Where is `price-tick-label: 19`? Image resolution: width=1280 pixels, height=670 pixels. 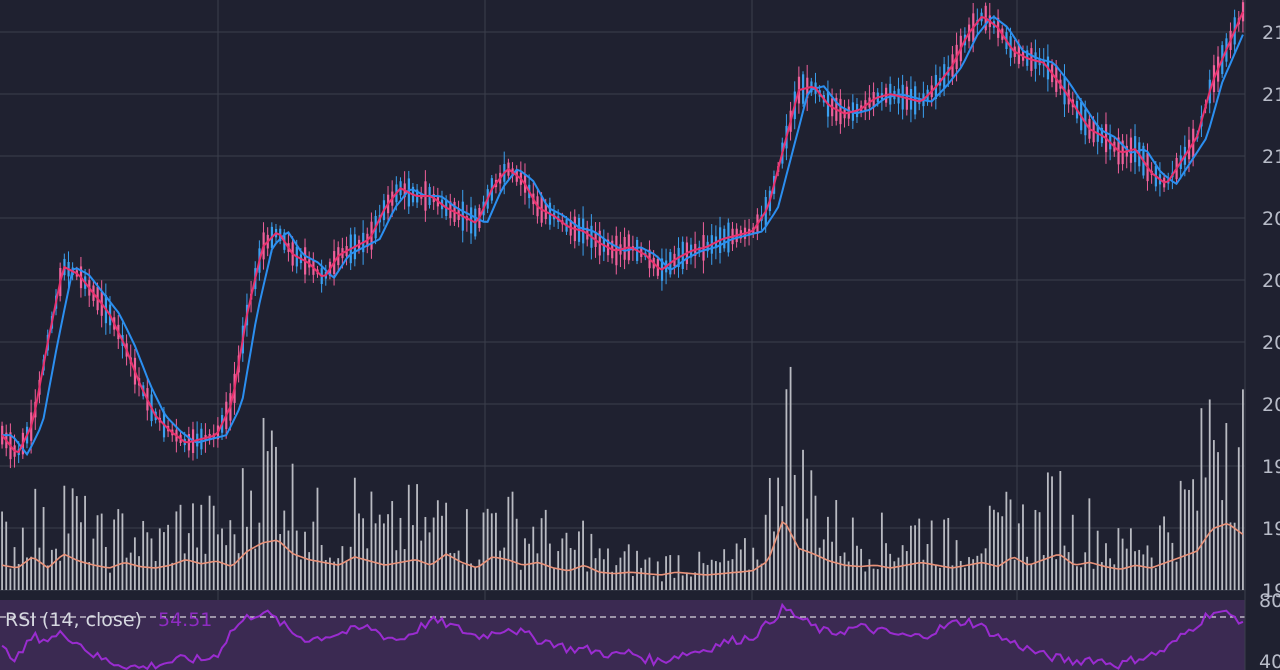 price-tick-label: 19 is located at coordinates (1271, 529).